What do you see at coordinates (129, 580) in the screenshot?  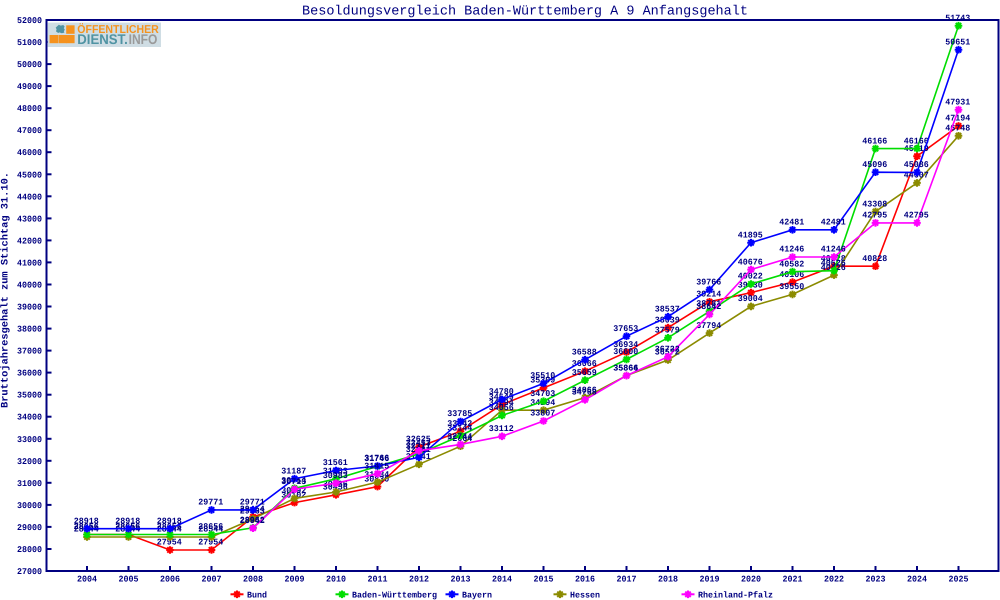 I see `svg-text: 2005` at bounding box center [129, 580].